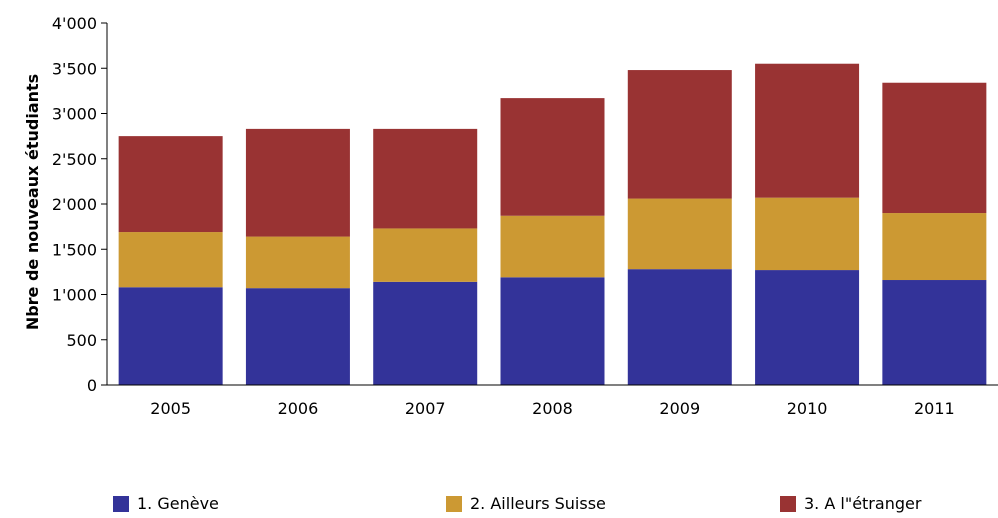  Describe the element at coordinates (32, 202) in the screenshot. I see `y-axis-label: Nbre de nouveaux étudiants` at that location.